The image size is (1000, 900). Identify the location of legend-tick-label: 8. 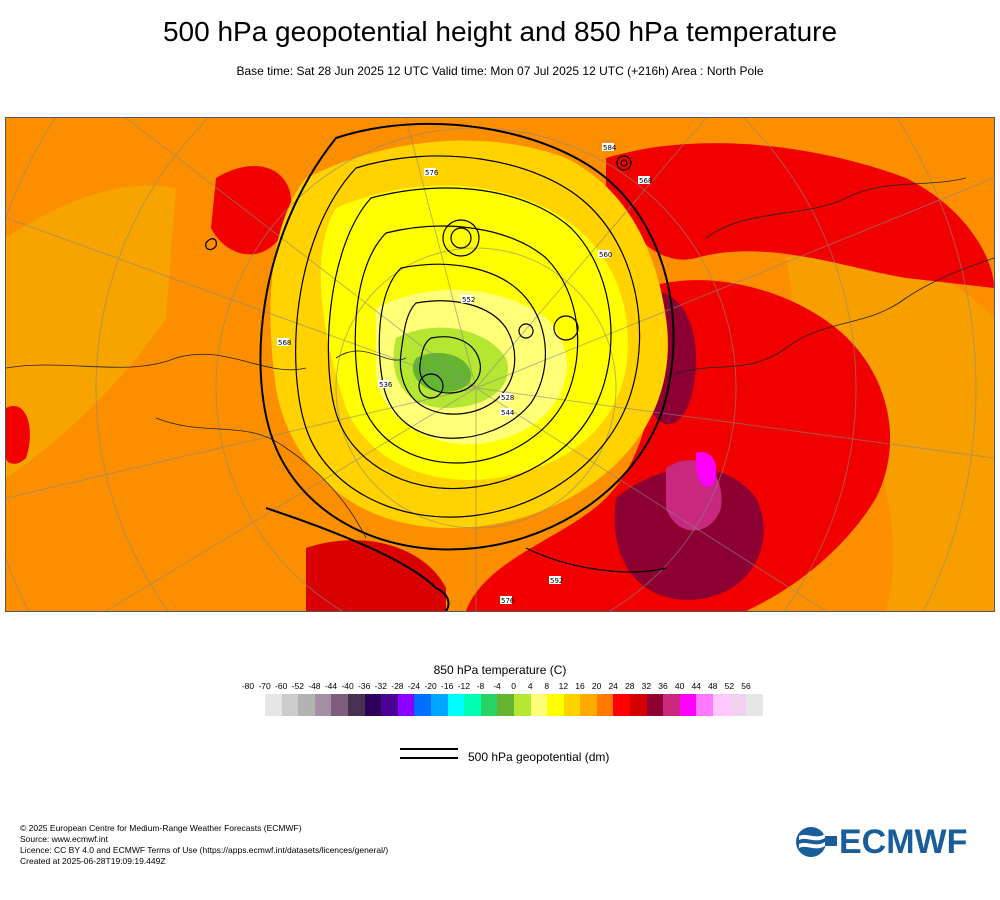
(547, 686).